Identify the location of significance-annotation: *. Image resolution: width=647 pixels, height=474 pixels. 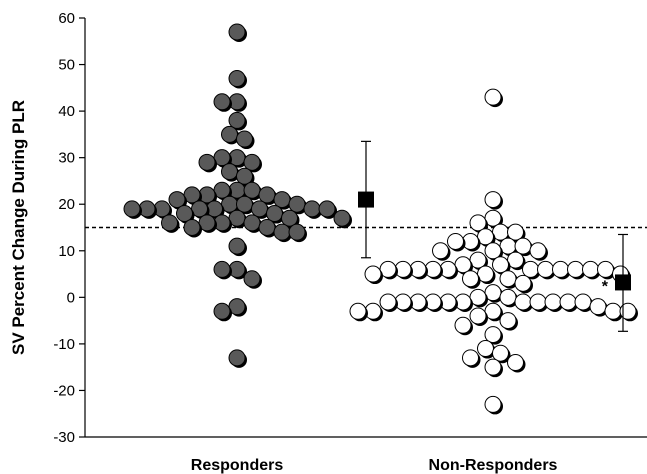
(605, 286).